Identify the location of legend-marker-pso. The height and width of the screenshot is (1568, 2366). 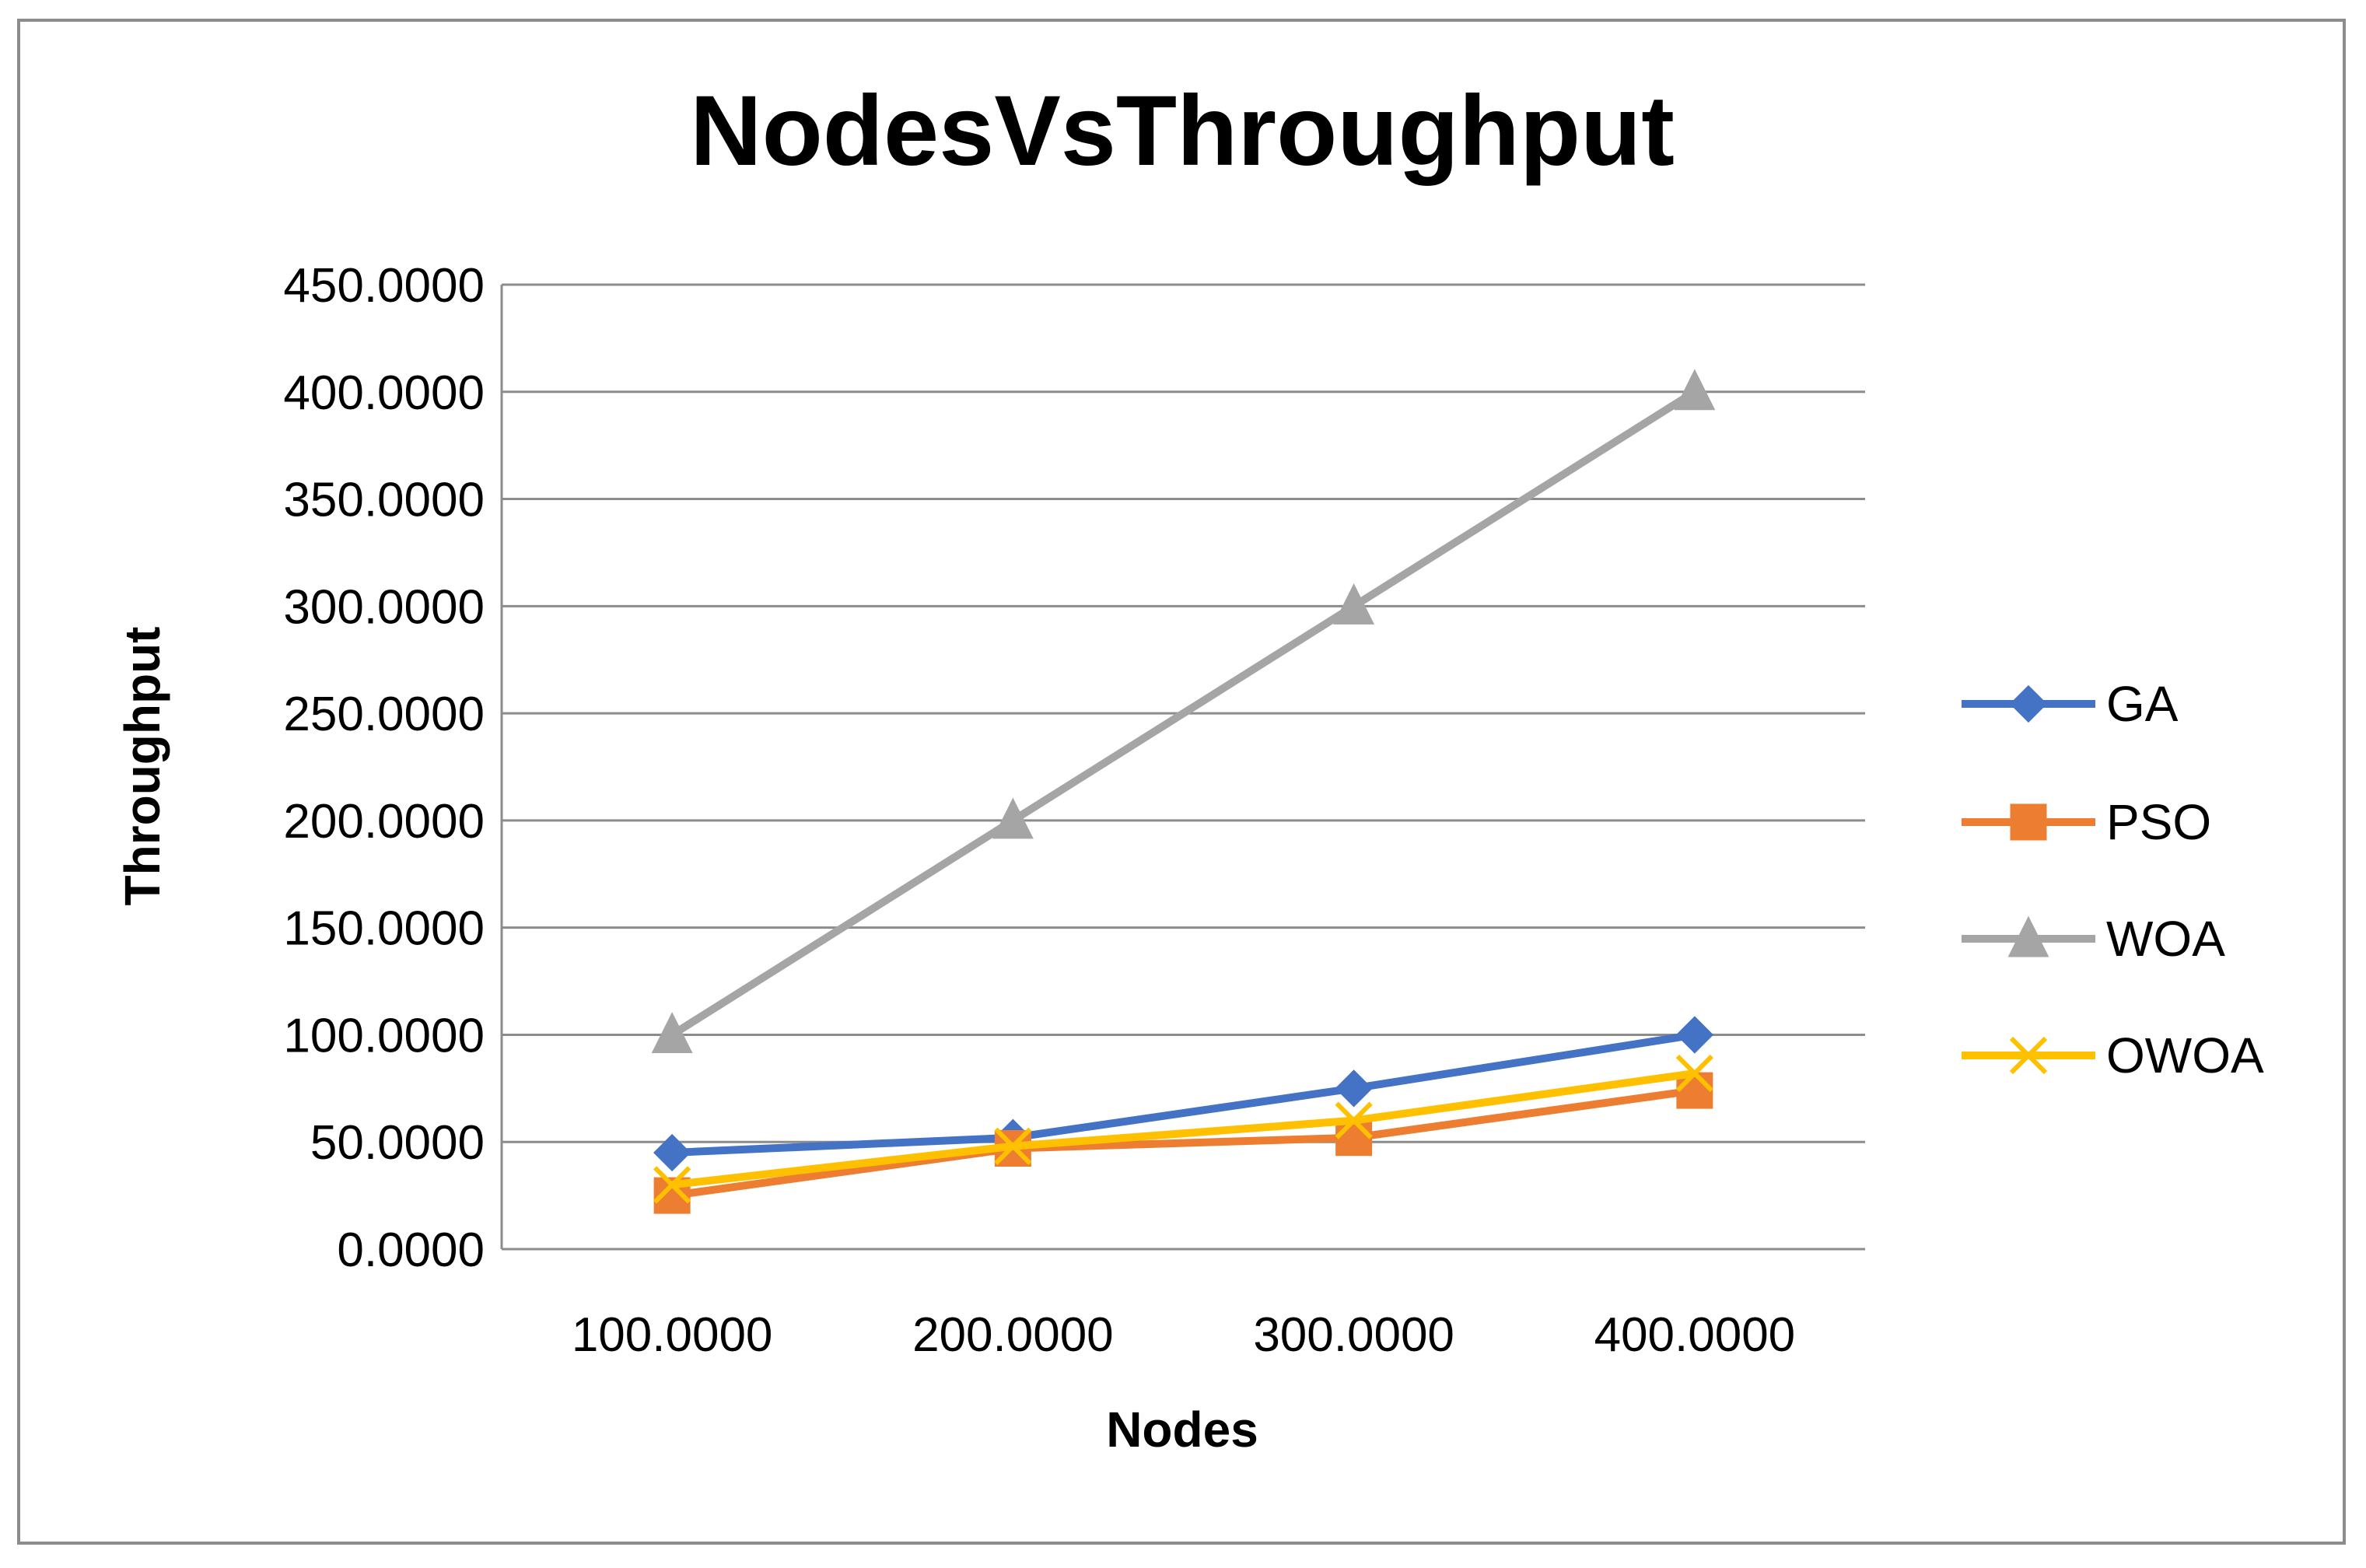
(2029, 822).